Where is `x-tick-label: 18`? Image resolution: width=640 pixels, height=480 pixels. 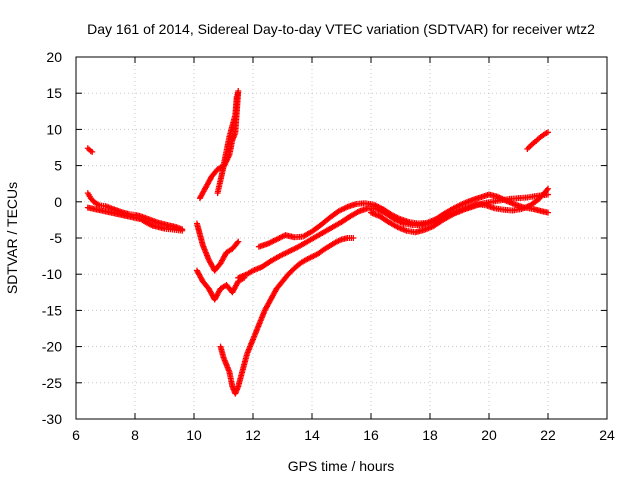 x-tick-label: 18 is located at coordinates (430, 435).